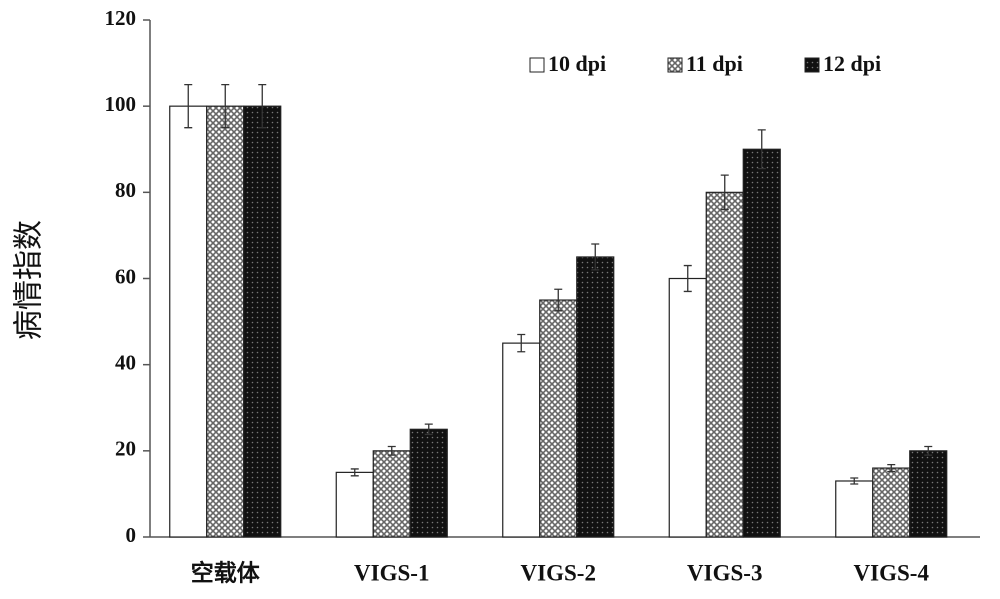 The image size is (1000, 599). I want to click on x-tick-label: VIGS-1, so click(391, 572).